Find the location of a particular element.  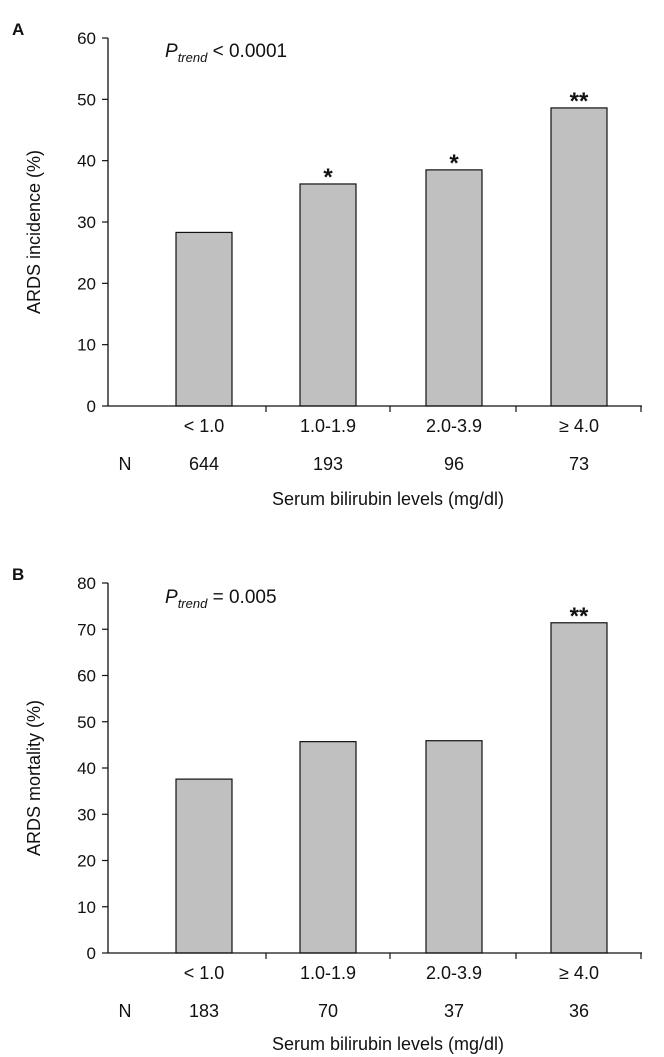

panel-letter: B is located at coordinates (18, 574).